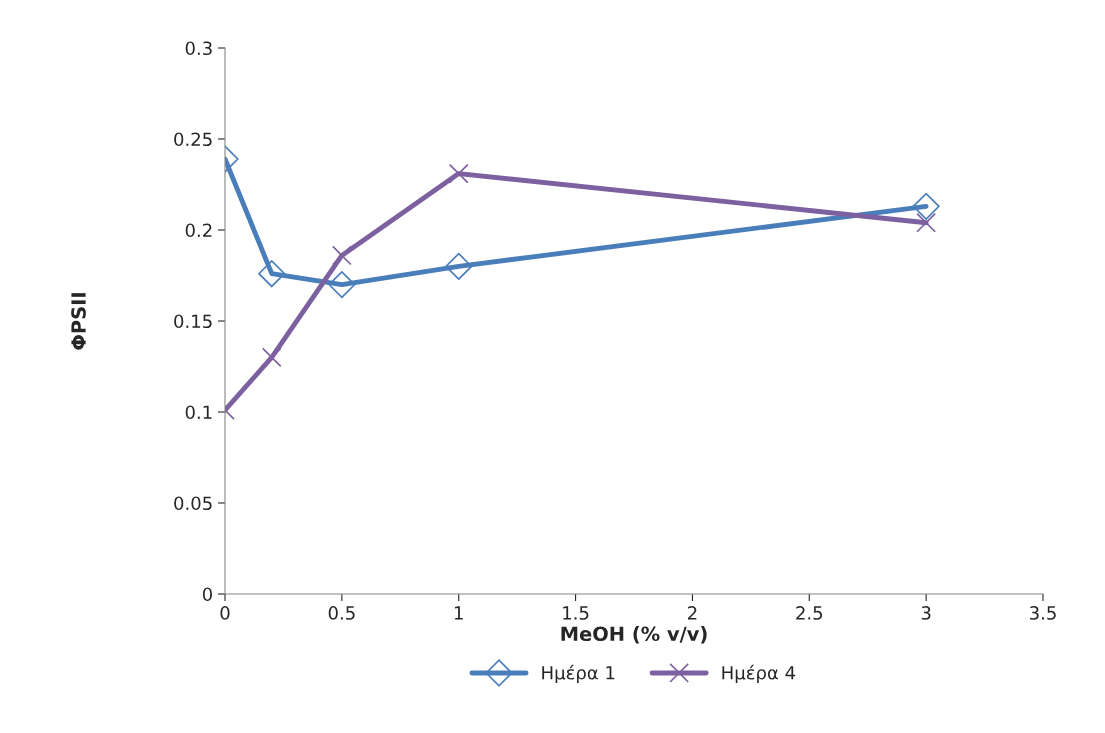  I want to click on legend-label: Ημέρα 1, so click(578, 674).